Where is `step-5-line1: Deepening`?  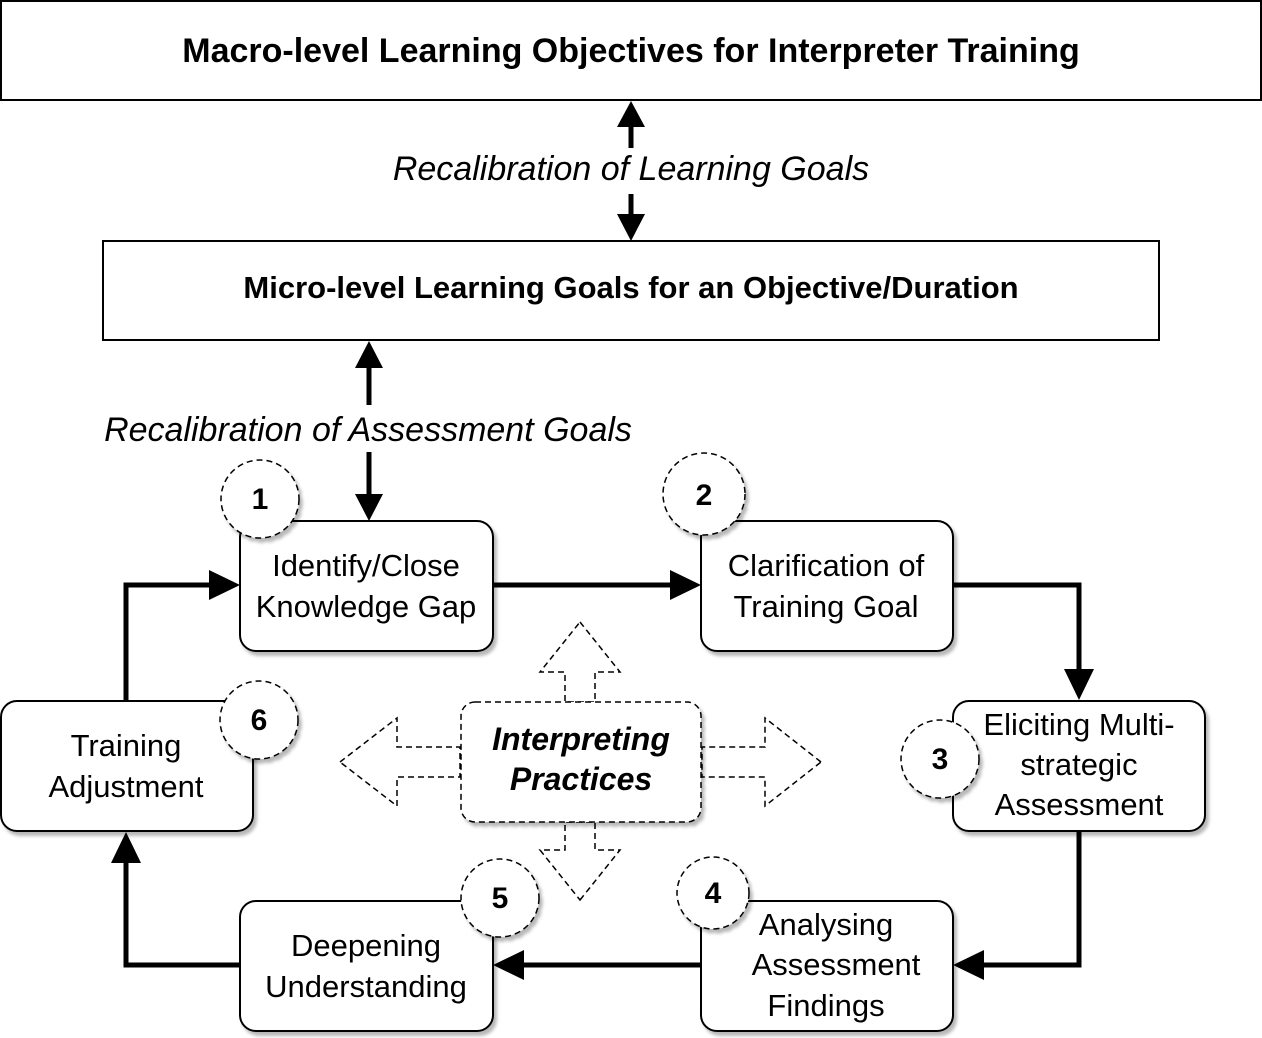
step-5-line1: Deepening is located at coordinates (366, 945).